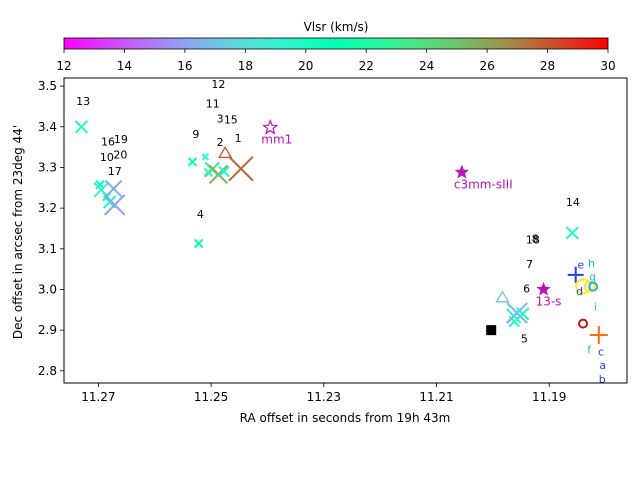 This screenshot has width=640, height=480. What do you see at coordinates (124, 66) in the screenshot?
I see `colorbar-tick-label: 14` at bounding box center [124, 66].